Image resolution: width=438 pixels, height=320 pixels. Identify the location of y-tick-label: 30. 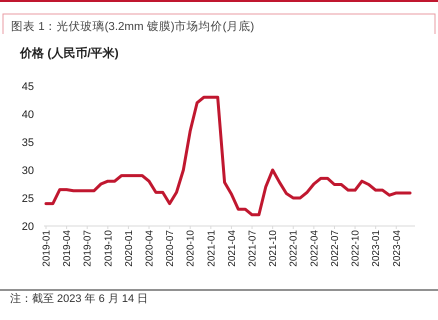
(28, 171).